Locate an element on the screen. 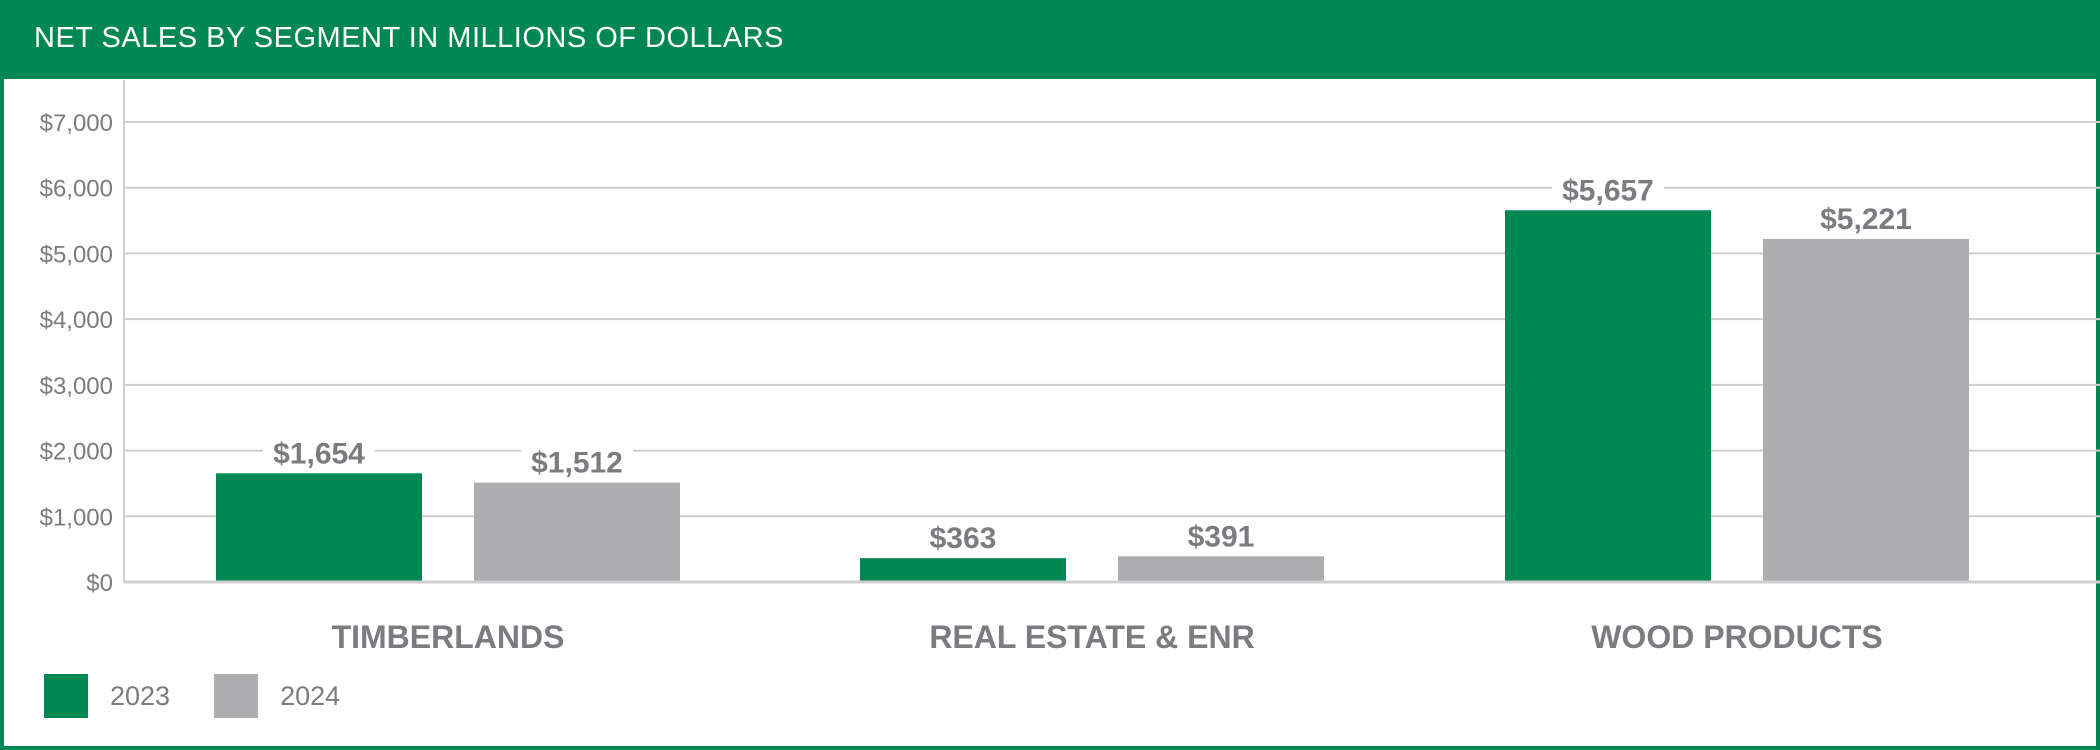 The width and height of the screenshot is (2100, 750). legend-item-2023: 2023 is located at coordinates (107, 696).